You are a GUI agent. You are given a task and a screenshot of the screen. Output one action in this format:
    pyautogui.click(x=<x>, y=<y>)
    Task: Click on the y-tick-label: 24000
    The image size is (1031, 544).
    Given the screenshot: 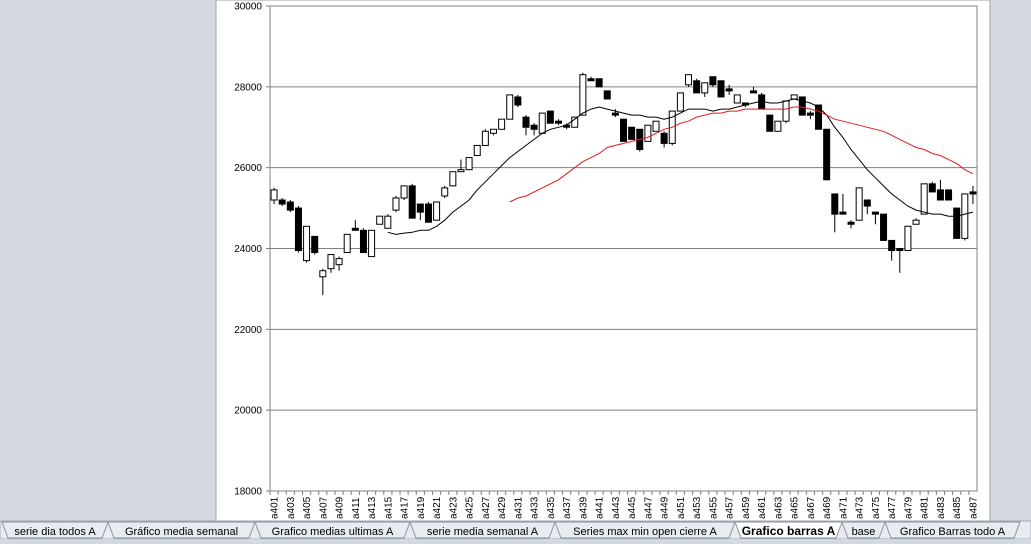 What is the action you would take?
    pyautogui.click(x=248, y=249)
    